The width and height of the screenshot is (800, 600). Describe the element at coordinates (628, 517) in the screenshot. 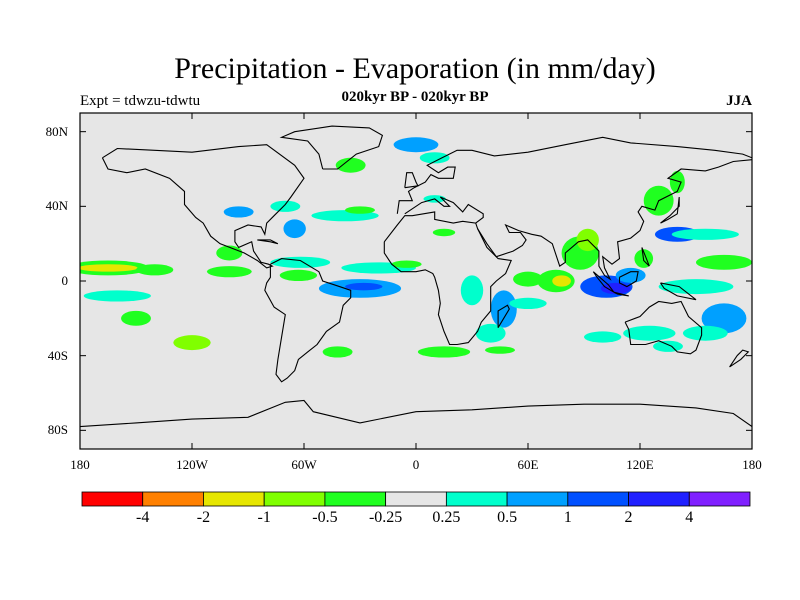

I see `colorbar-label: 2` at that location.